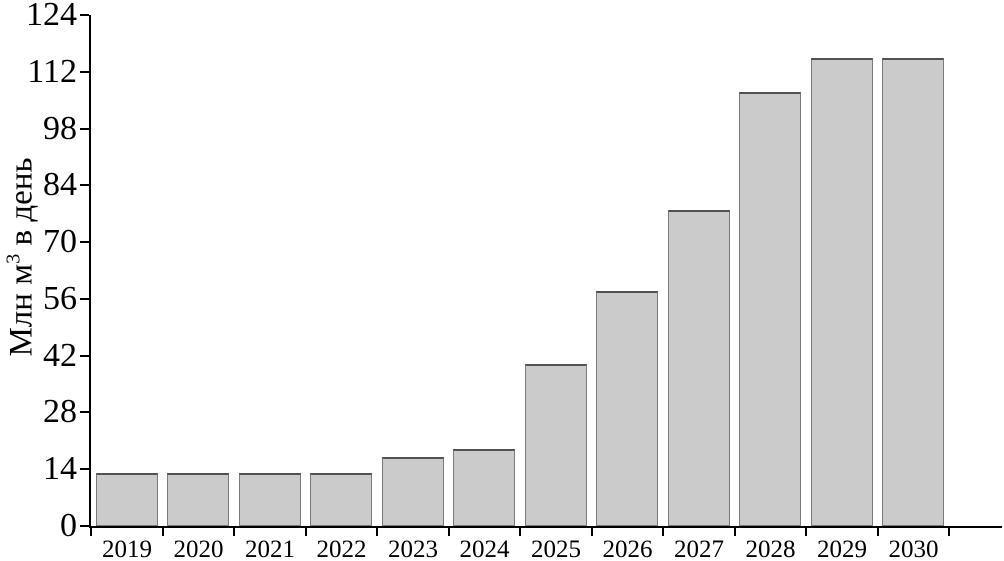  Describe the element at coordinates (412, 491) in the screenshot. I see `bar-2023` at that location.